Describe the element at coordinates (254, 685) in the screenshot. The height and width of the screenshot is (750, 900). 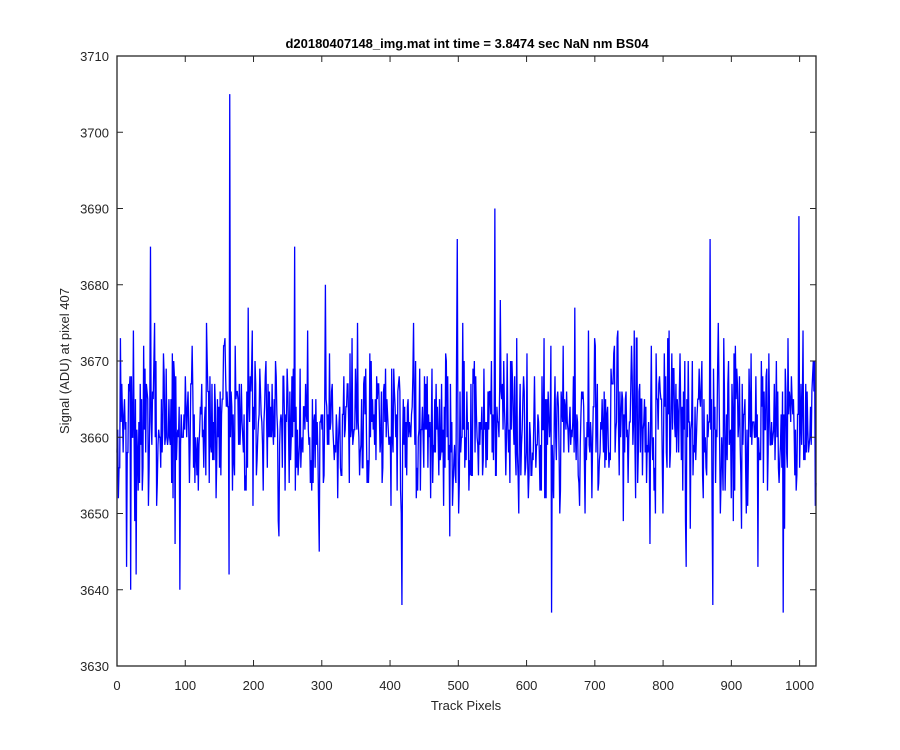
I see `x-tick-label: 200` at that location.